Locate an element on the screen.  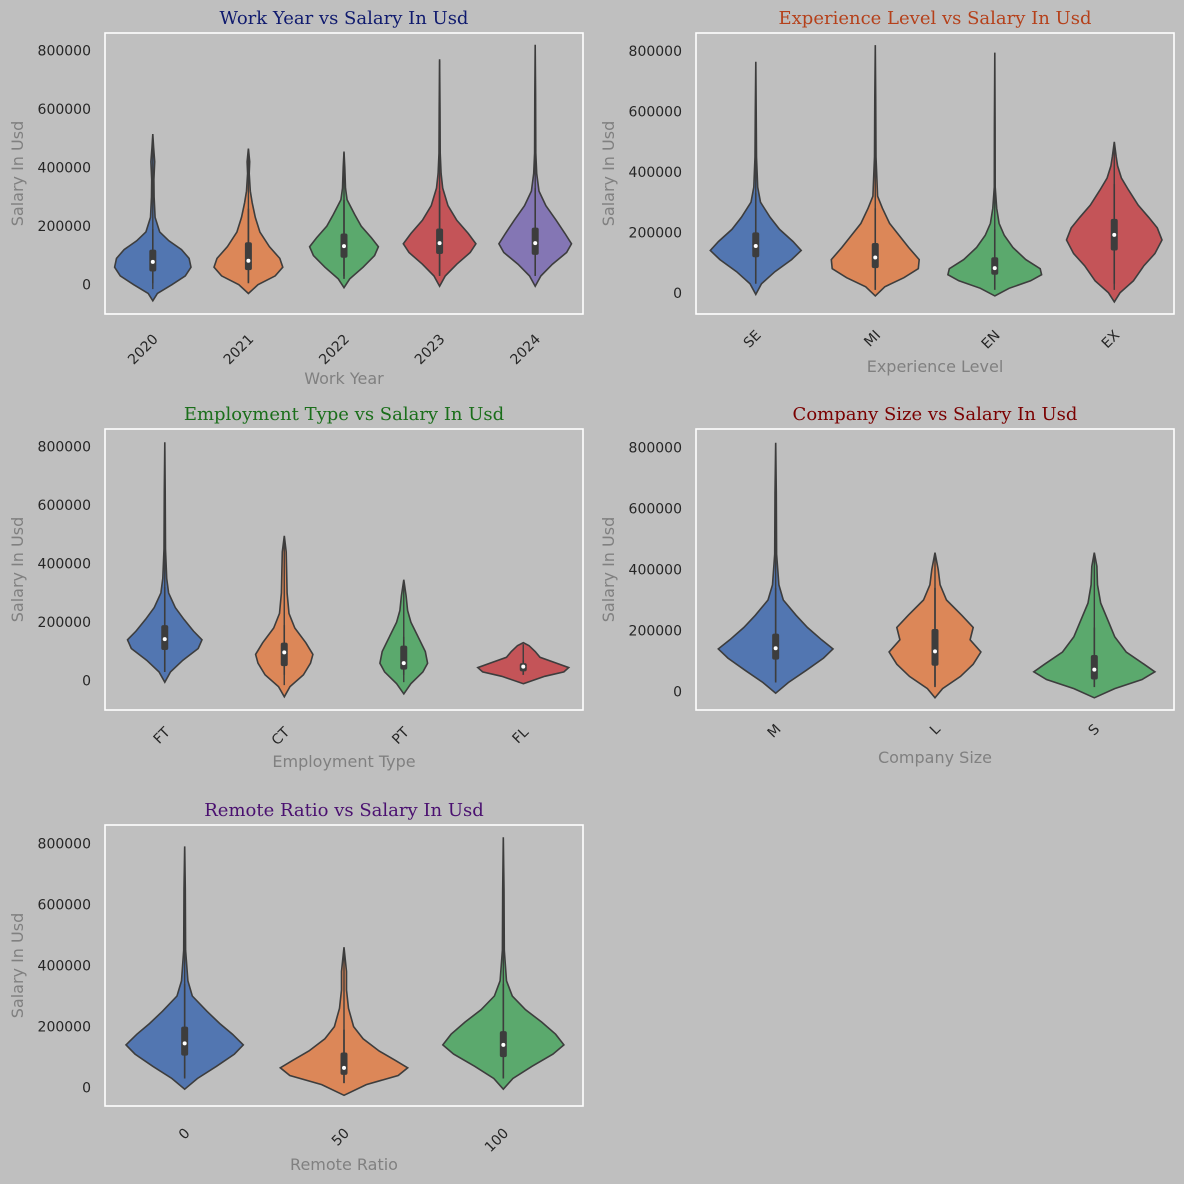
x-tick-label: 50 is located at coordinates (341, 1138).